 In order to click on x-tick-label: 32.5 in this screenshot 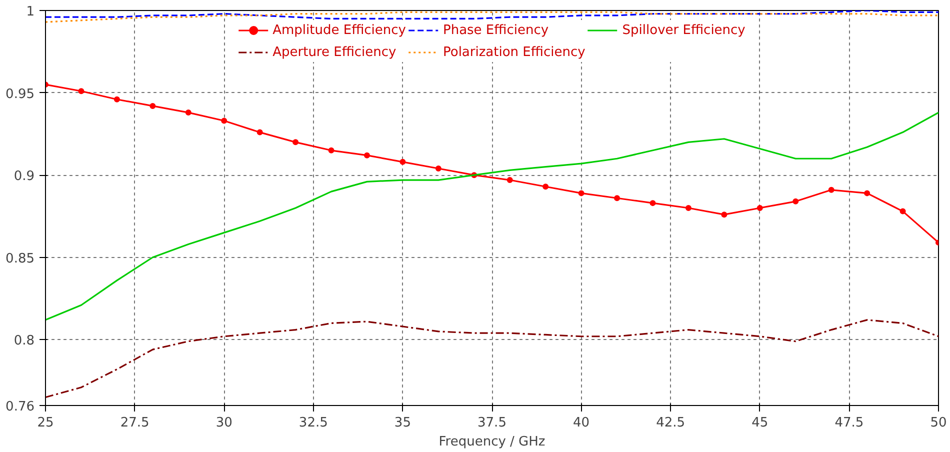, I will do `click(313, 423)`.